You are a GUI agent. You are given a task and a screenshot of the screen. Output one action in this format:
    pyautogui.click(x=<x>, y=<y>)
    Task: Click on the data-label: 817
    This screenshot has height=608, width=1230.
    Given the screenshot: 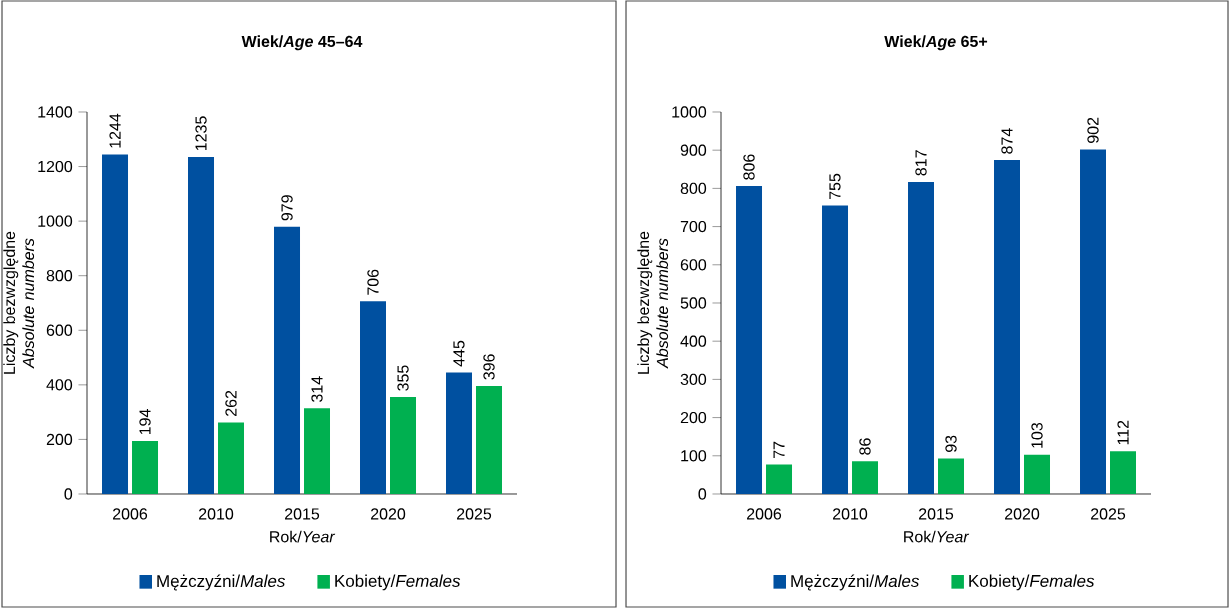 What is the action you would take?
    pyautogui.click(x=921, y=163)
    